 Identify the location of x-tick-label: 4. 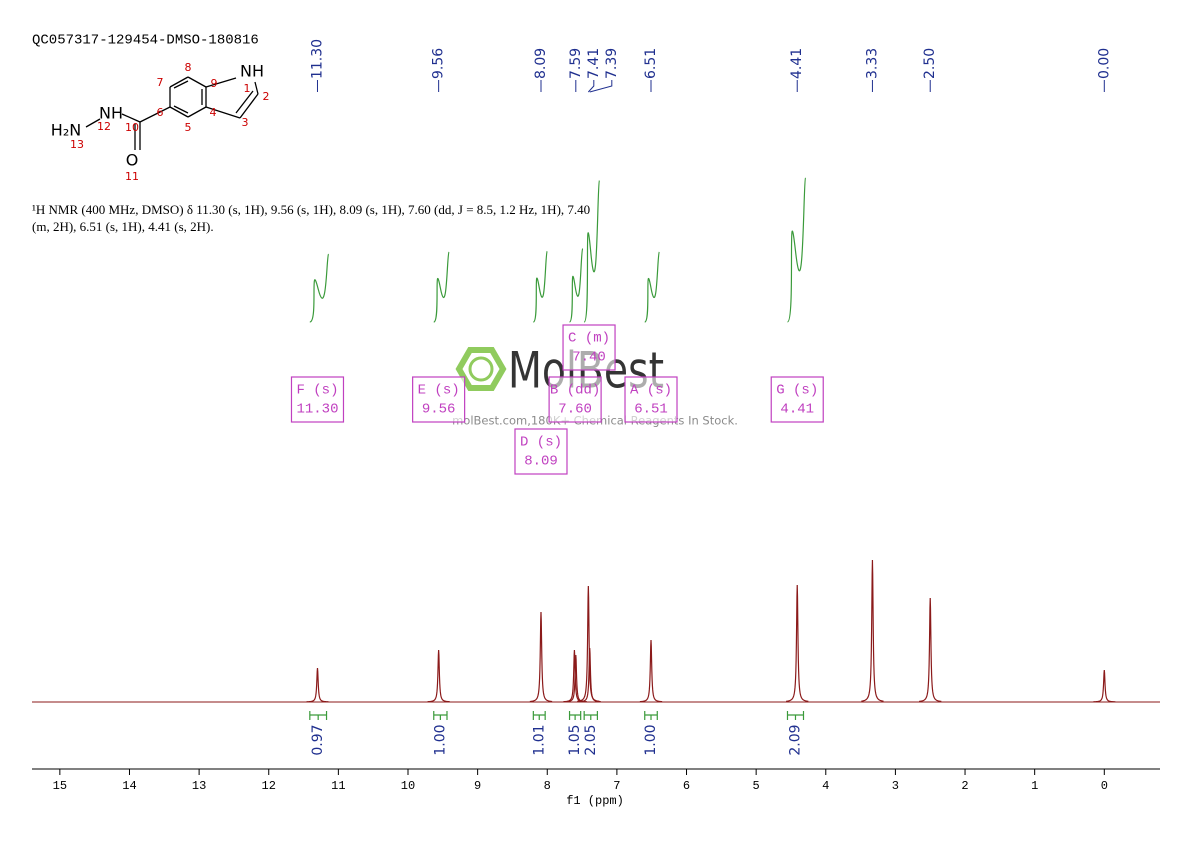
(825, 786).